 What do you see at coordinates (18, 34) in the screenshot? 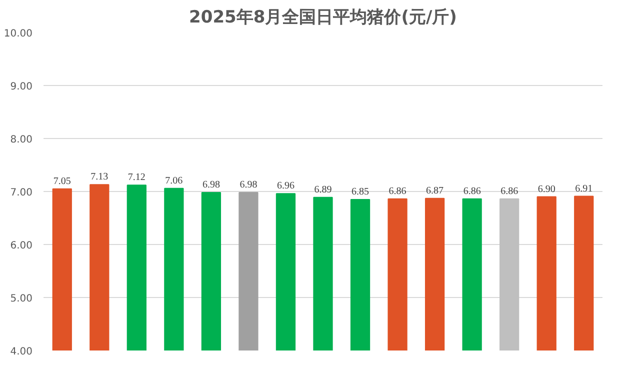
I see `y-tick-label: 10.00` at bounding box center [18, 34].